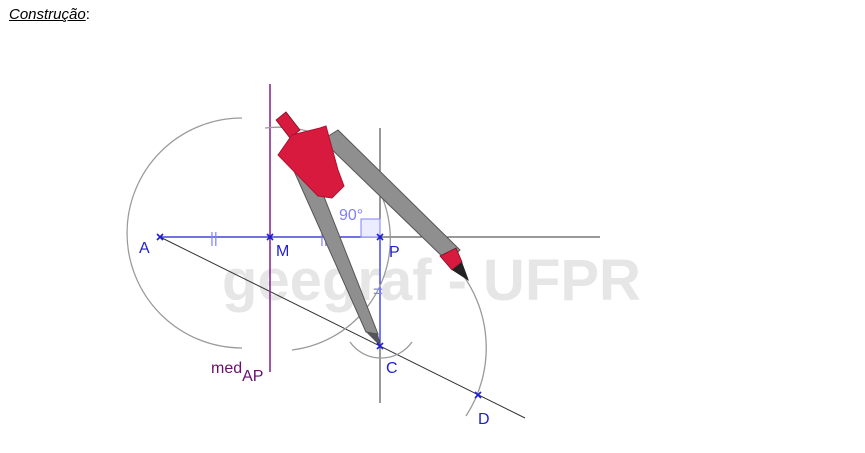 The image size is (865, 453). I want to click on right-angle-marker, so click(370, 228).